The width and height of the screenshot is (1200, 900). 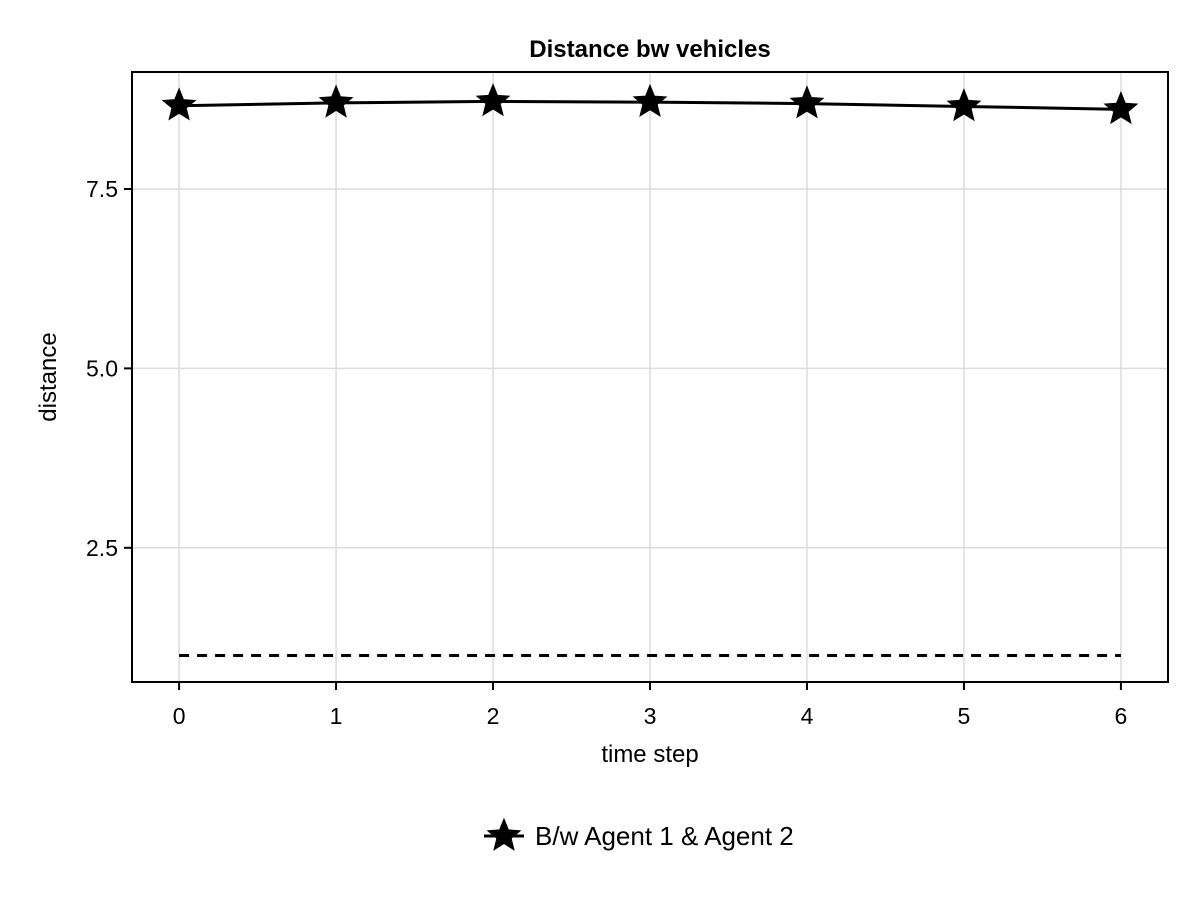 I want to click on x-tick-label: 6, so click(x=1121, y=716).